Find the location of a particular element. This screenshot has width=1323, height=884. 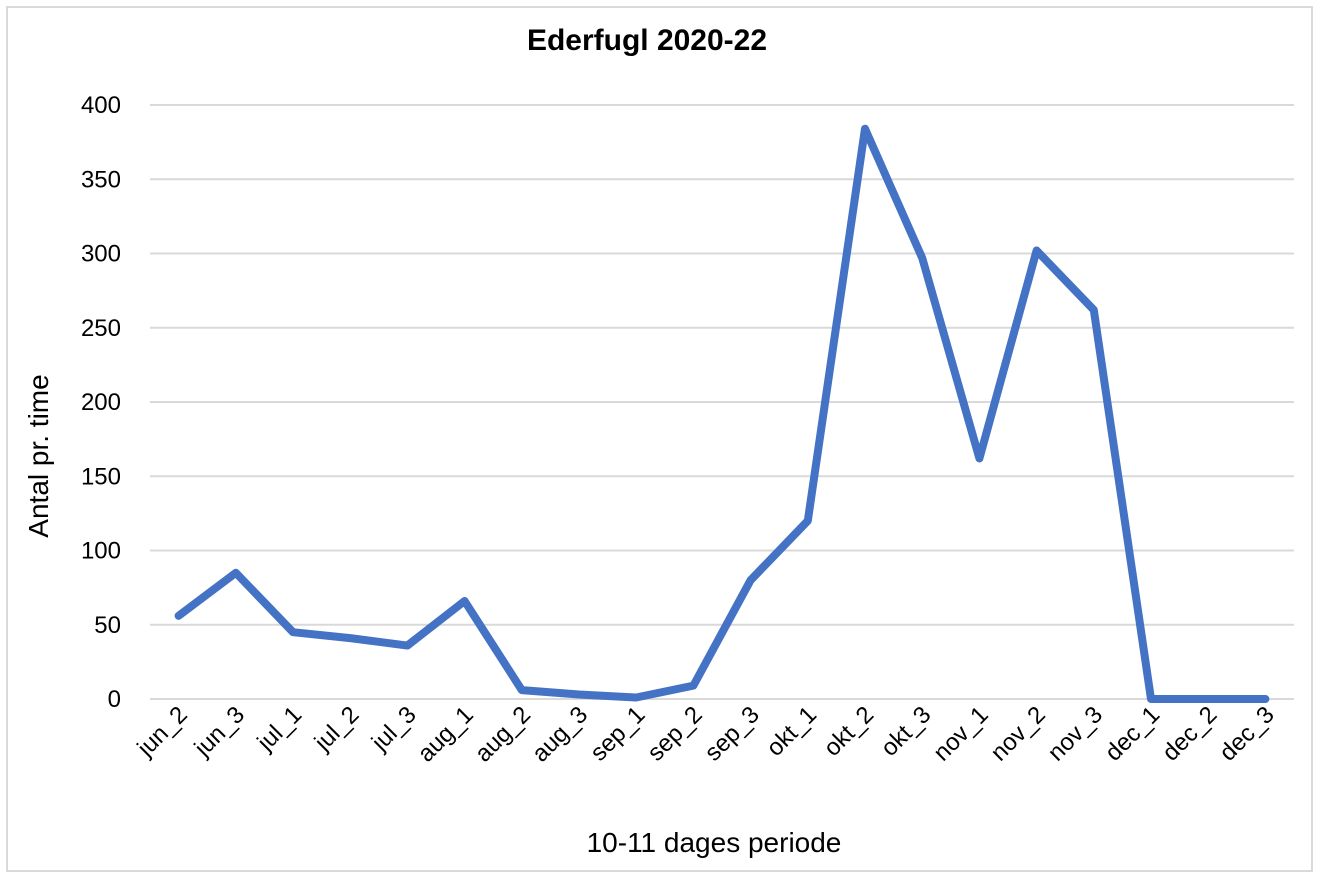

y-tick-label: 200 is located at coordinates (101, 402).